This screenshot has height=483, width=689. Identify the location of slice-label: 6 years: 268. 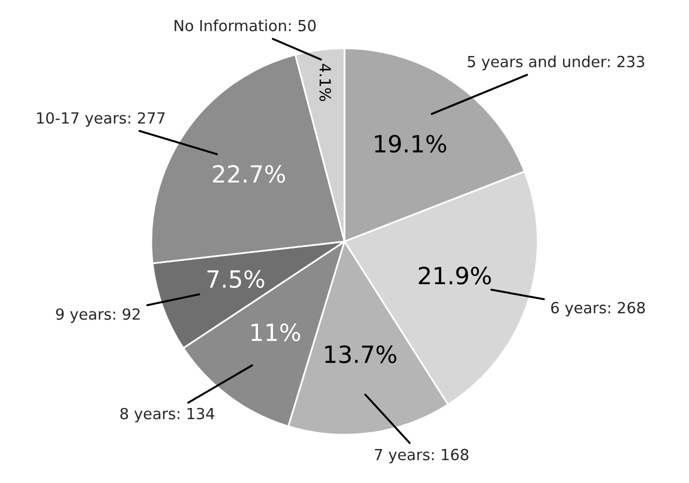
(598, 309).